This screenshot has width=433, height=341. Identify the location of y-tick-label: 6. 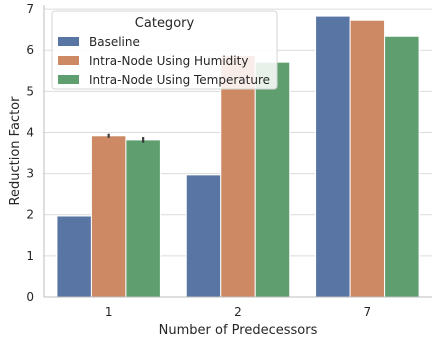
(30, 50).